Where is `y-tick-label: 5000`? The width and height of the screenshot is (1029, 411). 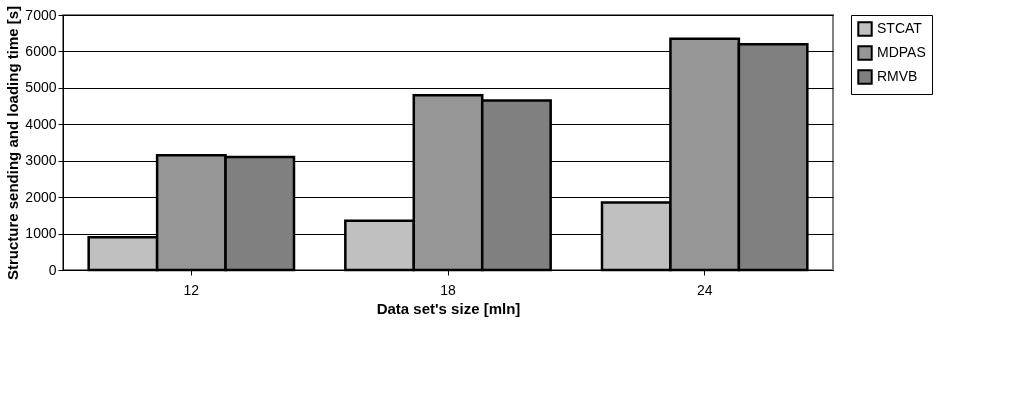 y-tick-label: 5000 is located at coordinates (41, 87).